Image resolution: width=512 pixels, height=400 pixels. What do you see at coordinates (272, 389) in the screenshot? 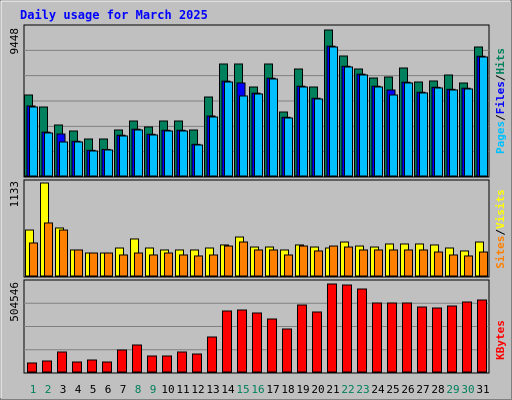
I see `x-tick-label: 17` at bounding box center [272, 389].